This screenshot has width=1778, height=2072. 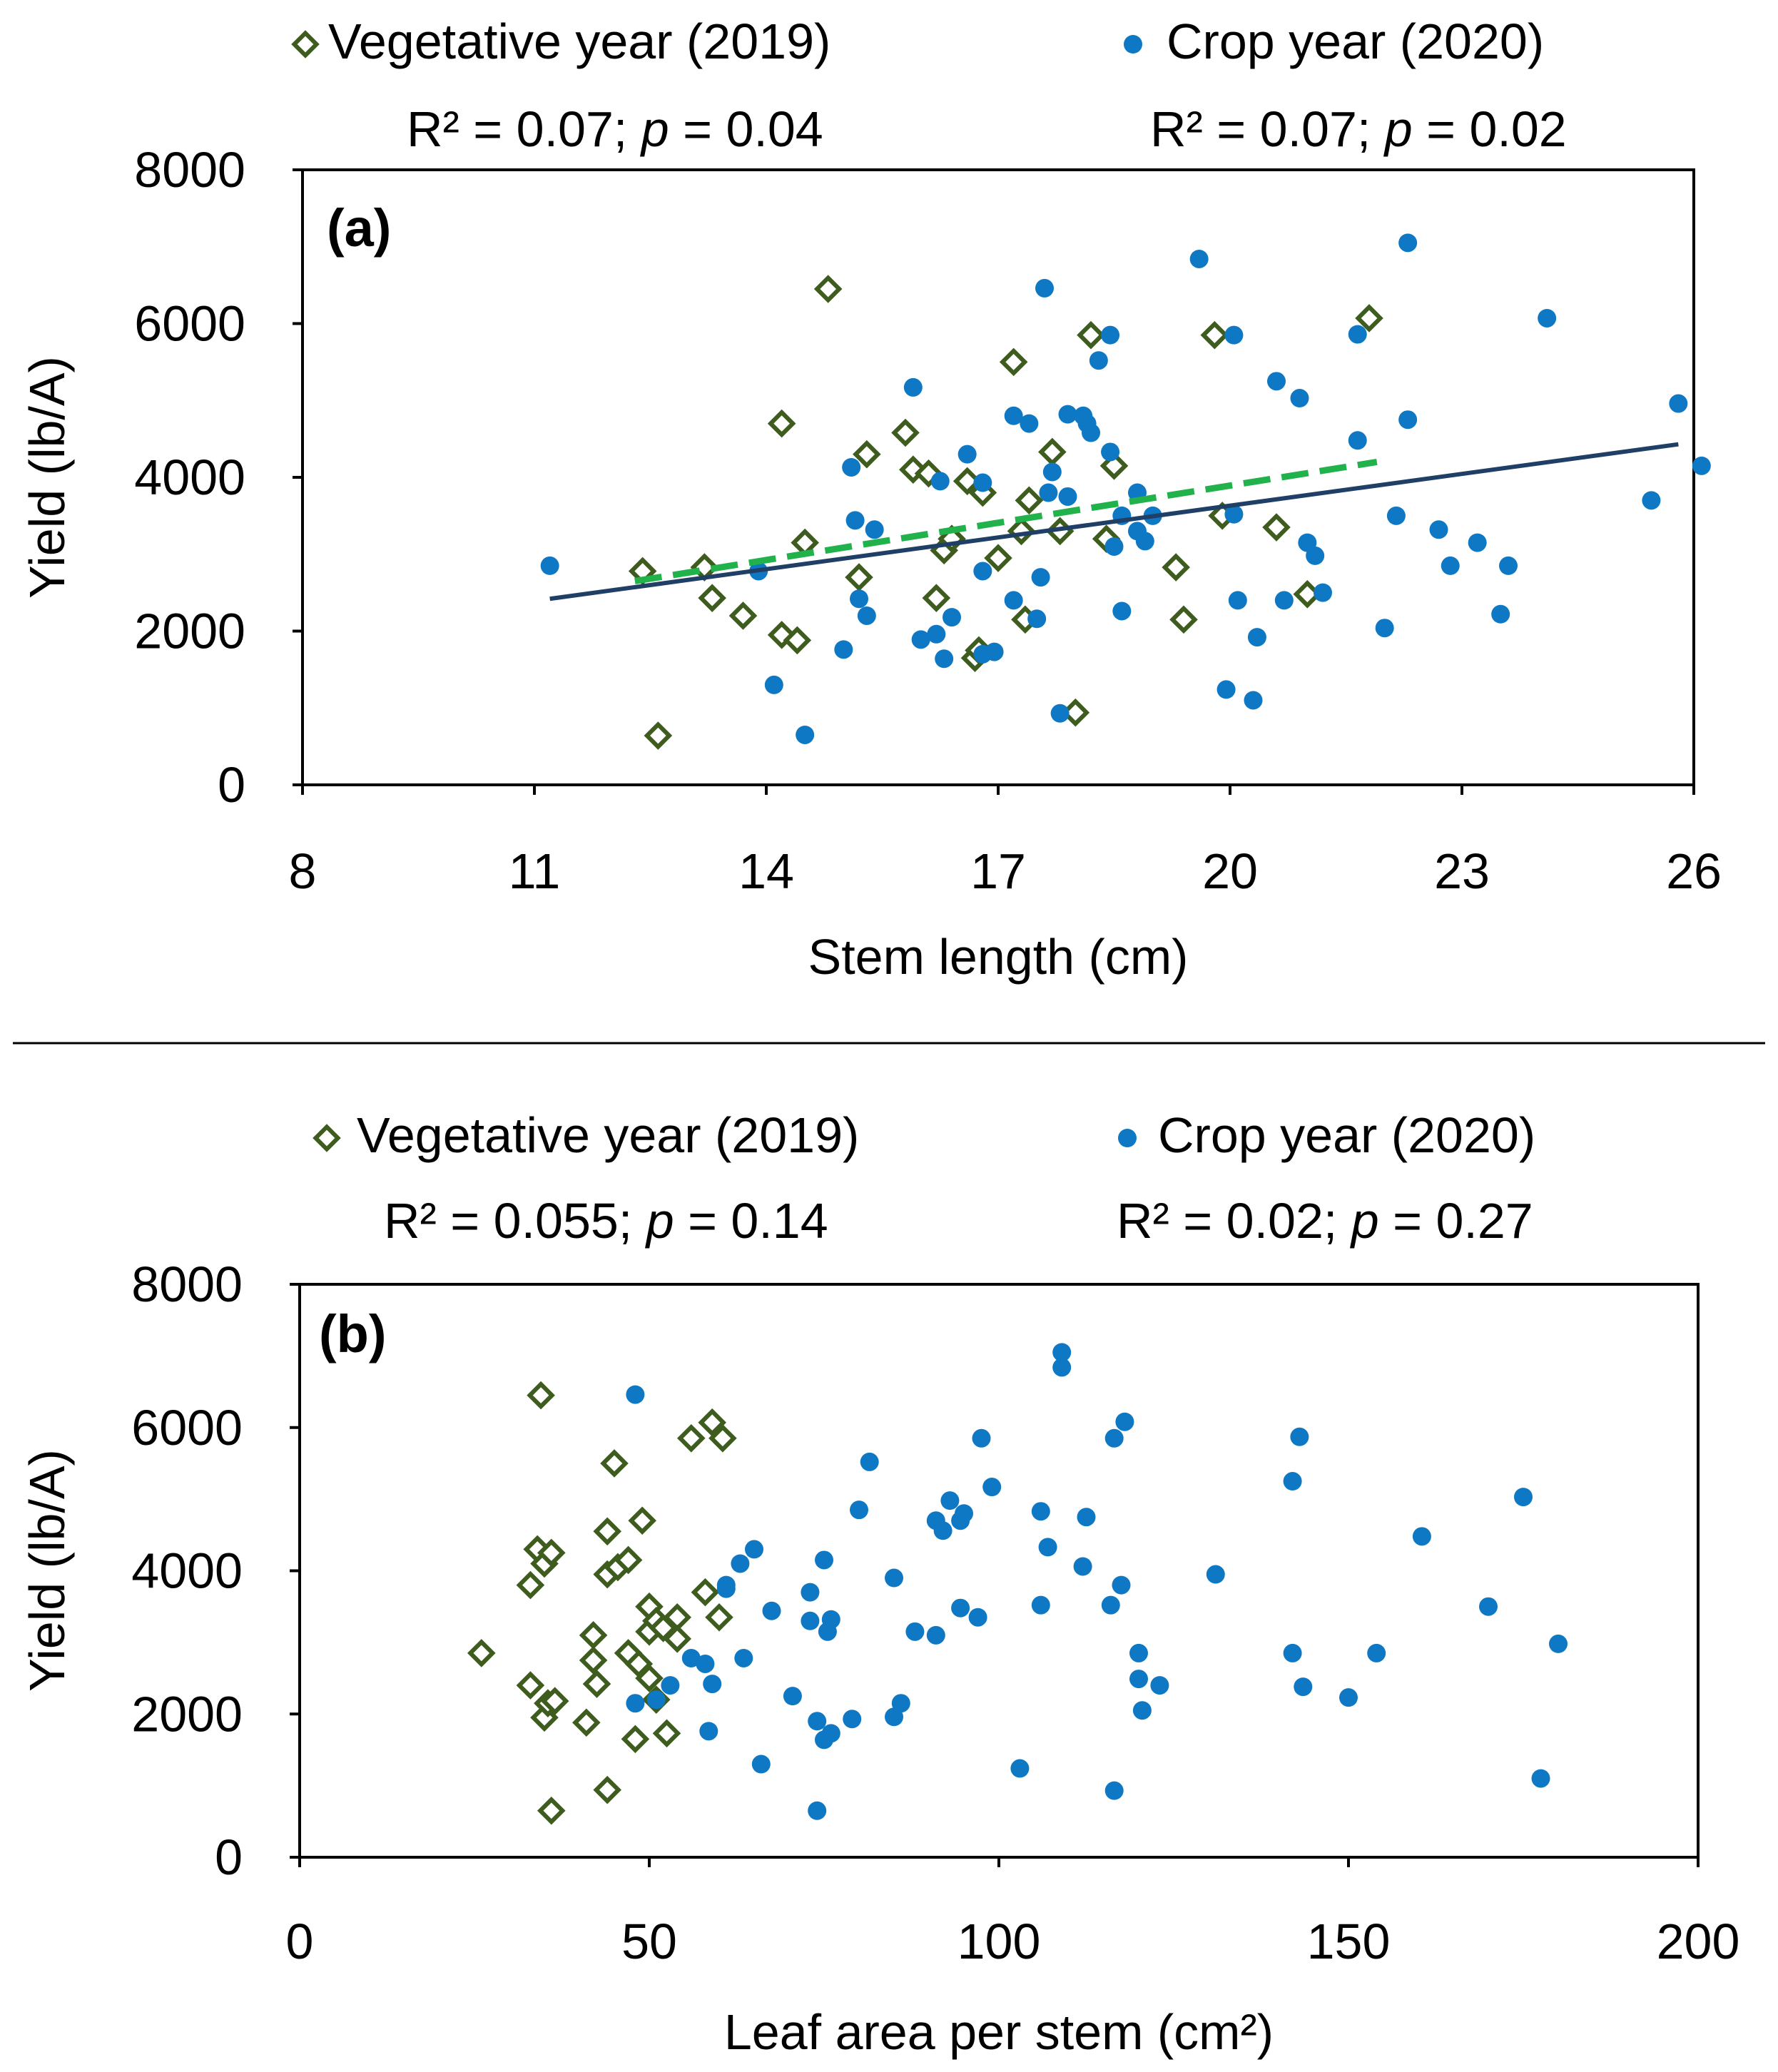 What do you see at coordinates (303, 871) in the screenshot?
I see `x-tick-label: 8` at bounding box center [303, 871].